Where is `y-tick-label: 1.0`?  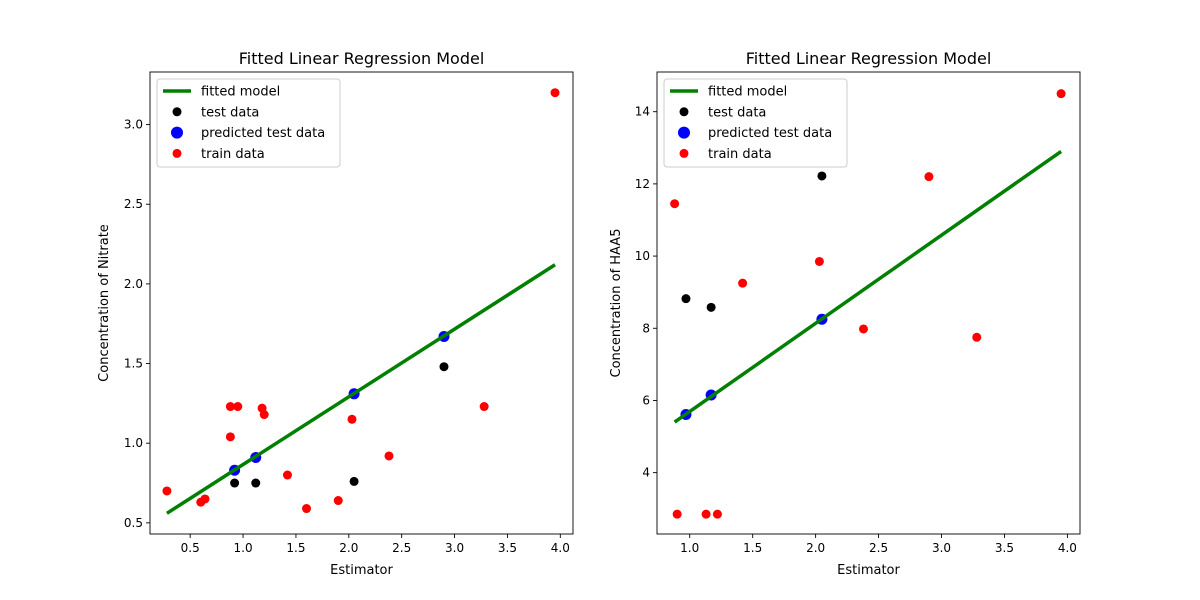
y-tick-label: 1.0 is located at coordinates (133, 443).